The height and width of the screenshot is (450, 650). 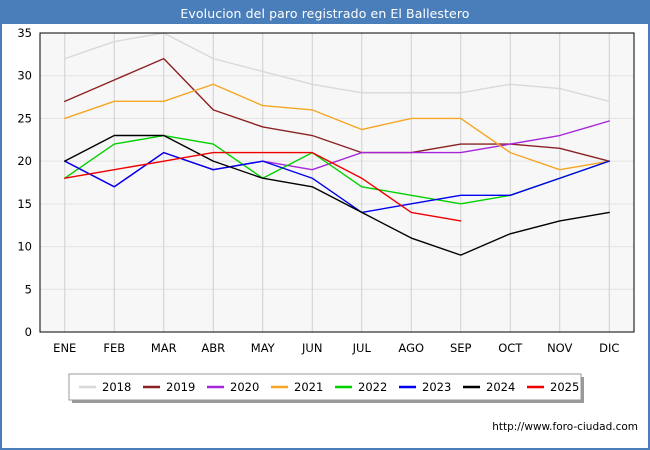 I want to click on y-axis-tick-label: 15, so click(x=24, y=204).